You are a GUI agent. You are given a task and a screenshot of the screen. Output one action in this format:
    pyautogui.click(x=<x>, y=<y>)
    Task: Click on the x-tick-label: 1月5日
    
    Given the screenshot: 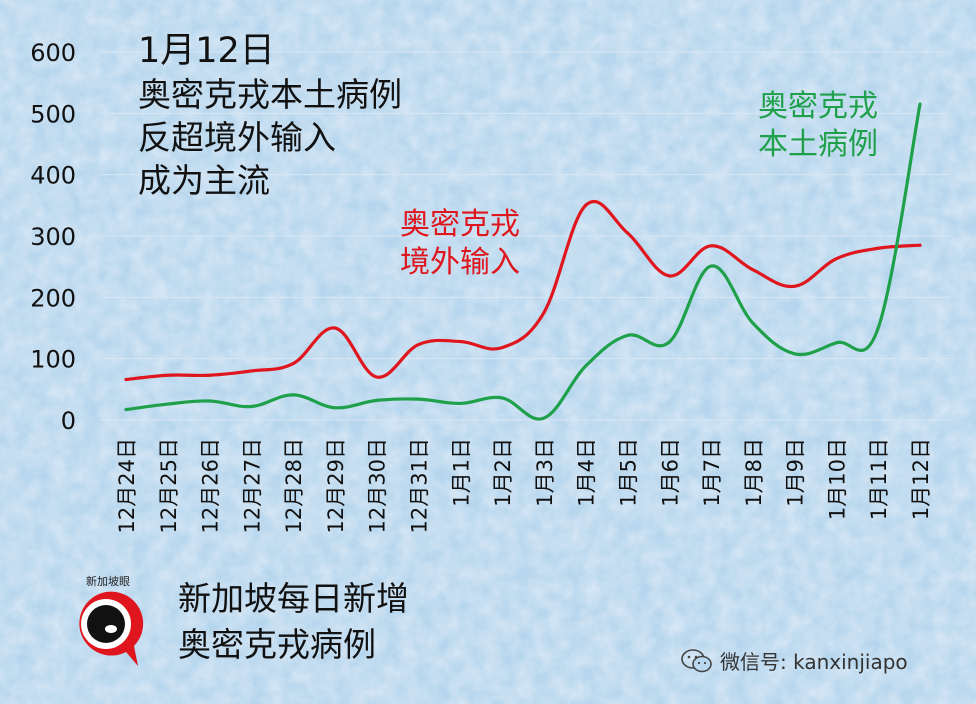 What is the action you would take?
    pyautogui.click(x=628, y=472)
    